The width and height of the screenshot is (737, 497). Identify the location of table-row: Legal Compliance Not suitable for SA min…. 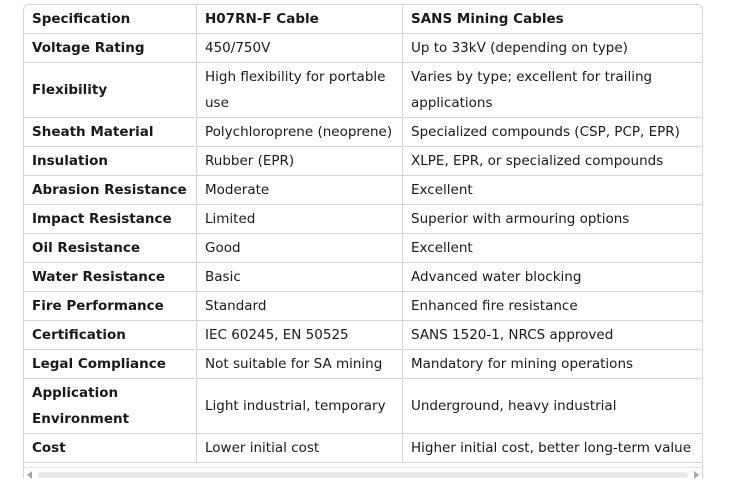
(363, 364).